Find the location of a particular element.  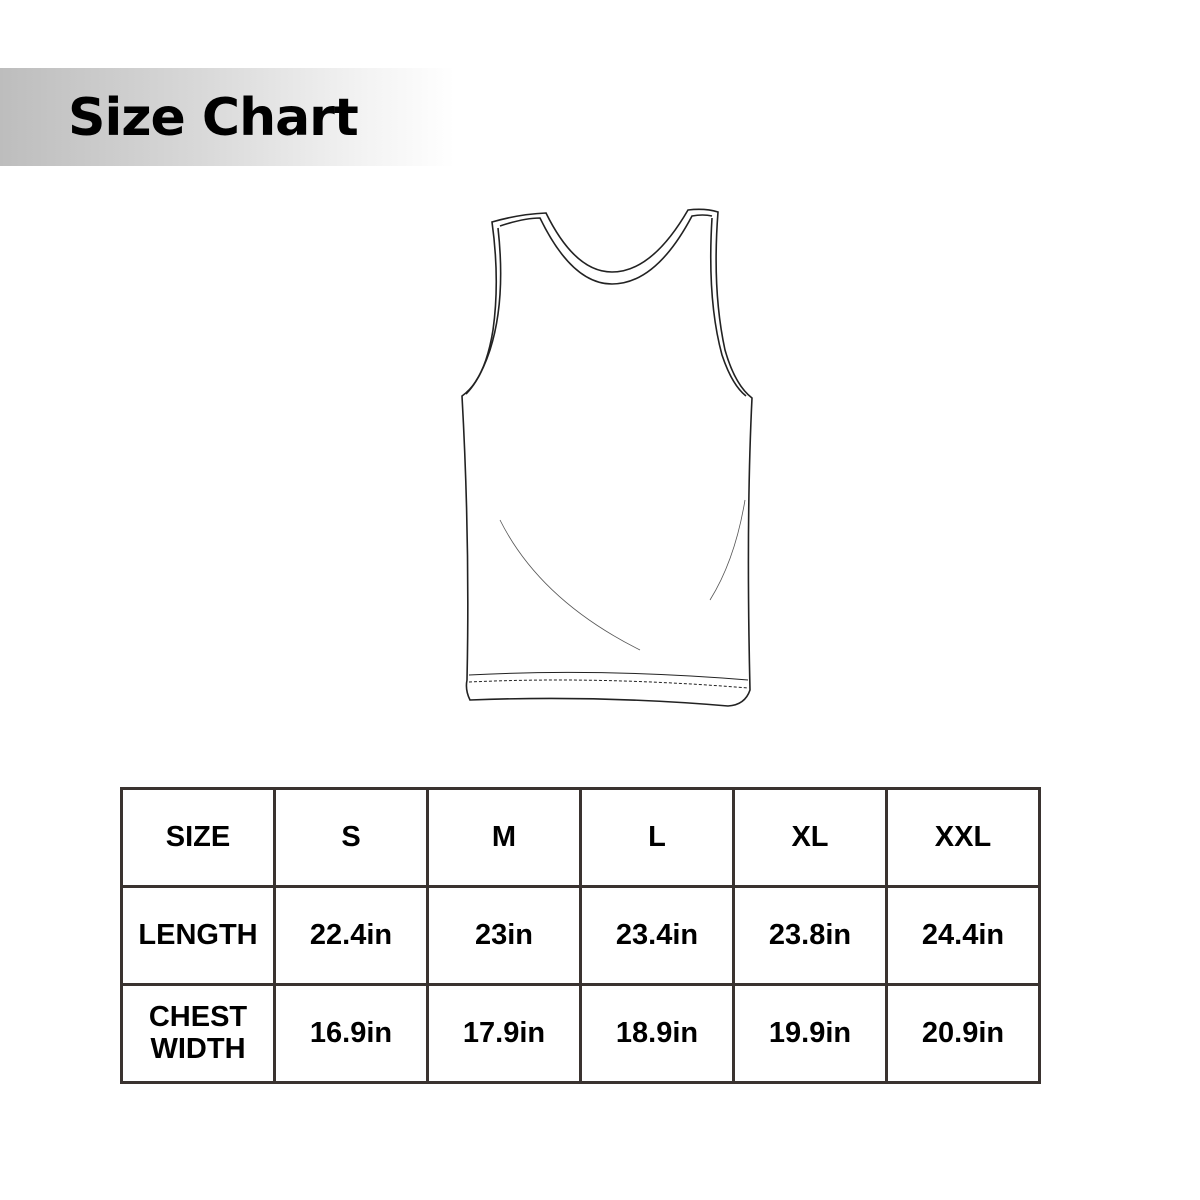

table-cell: 23.8in is located at coordinates (810, 935).